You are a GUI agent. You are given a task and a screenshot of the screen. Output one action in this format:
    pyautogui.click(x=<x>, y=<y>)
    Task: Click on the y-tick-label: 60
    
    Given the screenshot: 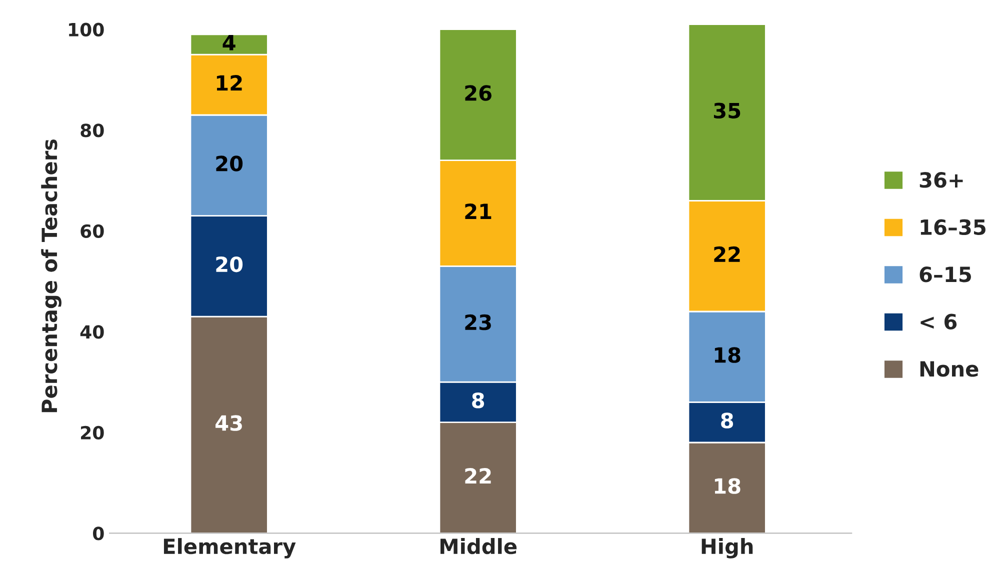 What is the action you would take?
    pyautogui.click(x=92, y=231)
    